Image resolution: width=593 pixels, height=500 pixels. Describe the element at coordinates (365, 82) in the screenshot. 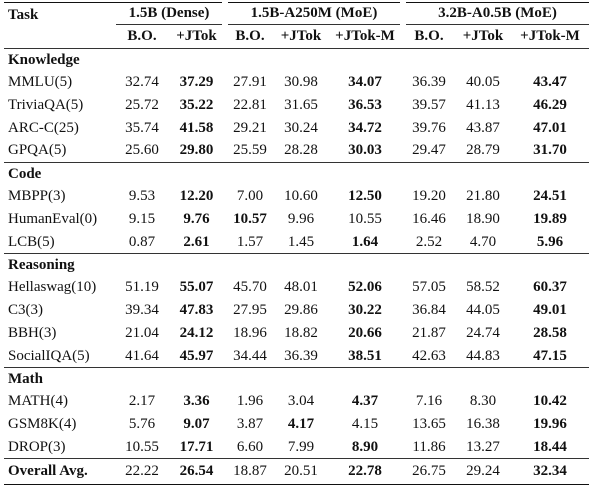

I see `value-cell: 34.07` at that location.